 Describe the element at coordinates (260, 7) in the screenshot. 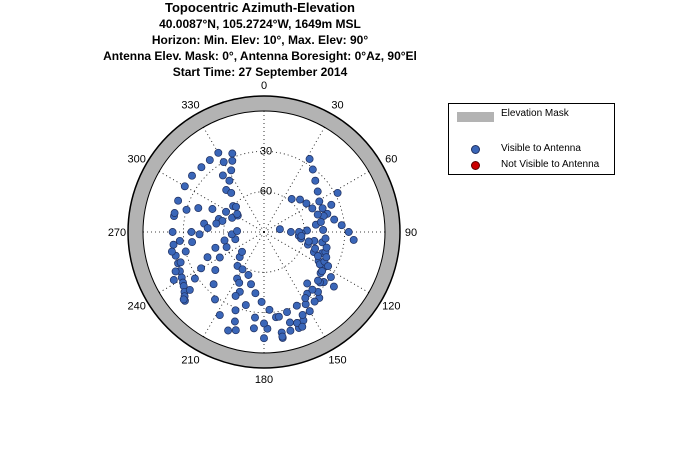

I see `chart-title: Topocentric Azimuth-Elevation` at that location.